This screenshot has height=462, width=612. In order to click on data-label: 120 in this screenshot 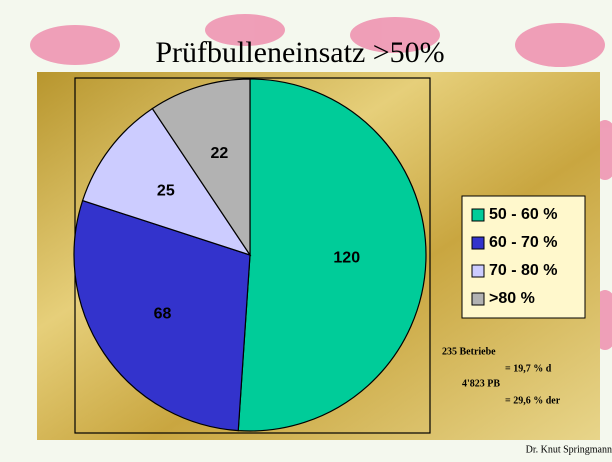, I will do `click(346, 257)`.